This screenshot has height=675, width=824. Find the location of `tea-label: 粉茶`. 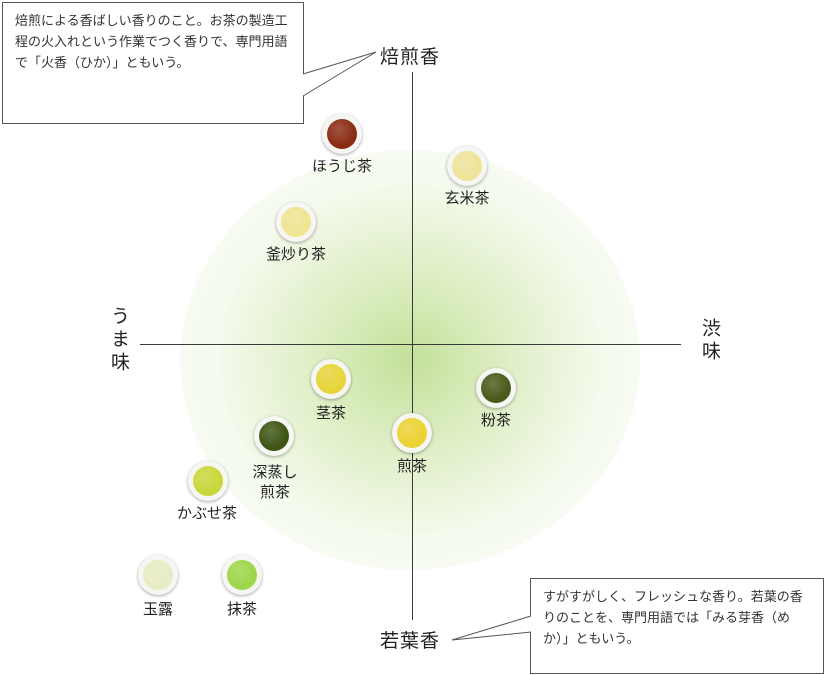

tea-label: 粉茶 is located at coordinates (495, 420).